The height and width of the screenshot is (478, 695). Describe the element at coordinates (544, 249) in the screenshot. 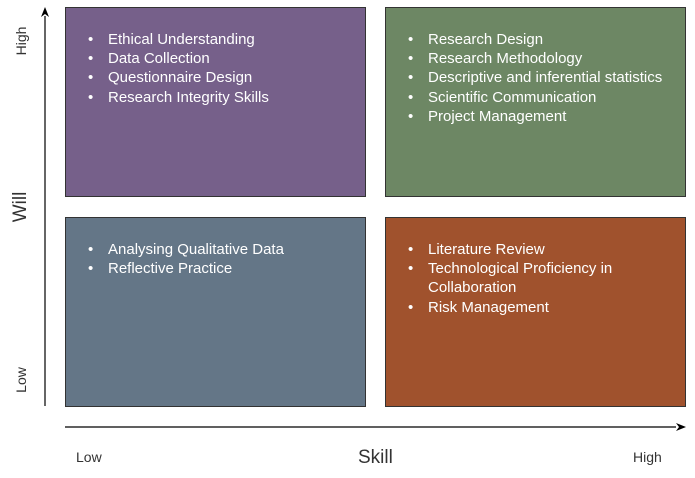

I see `skill-item: Literature Review` at that location.